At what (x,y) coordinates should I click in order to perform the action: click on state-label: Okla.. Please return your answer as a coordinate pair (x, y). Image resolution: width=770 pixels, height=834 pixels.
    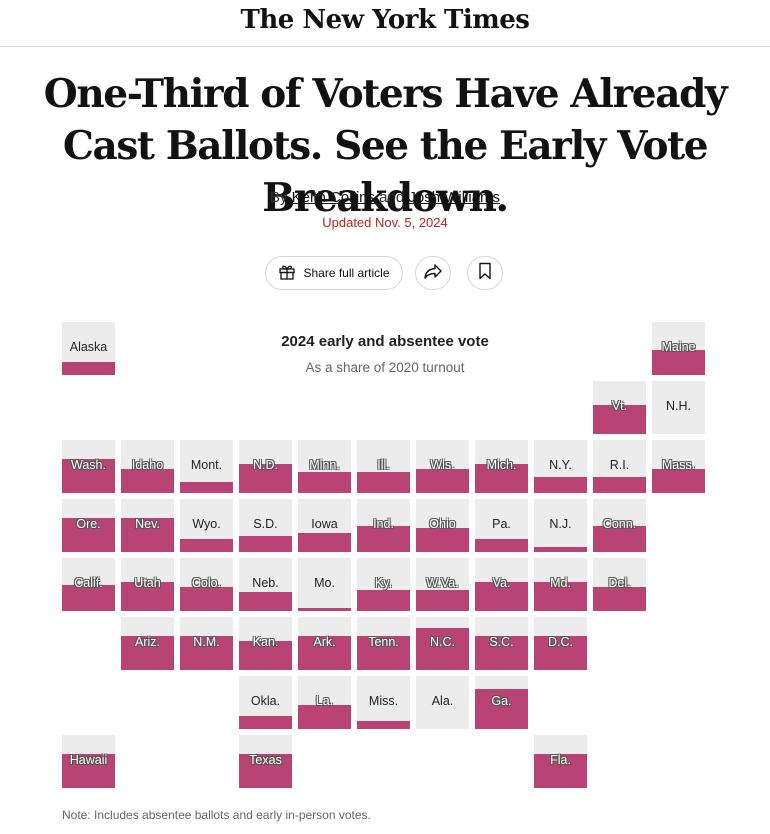
    Looking at the image, I should click on (265, 701).